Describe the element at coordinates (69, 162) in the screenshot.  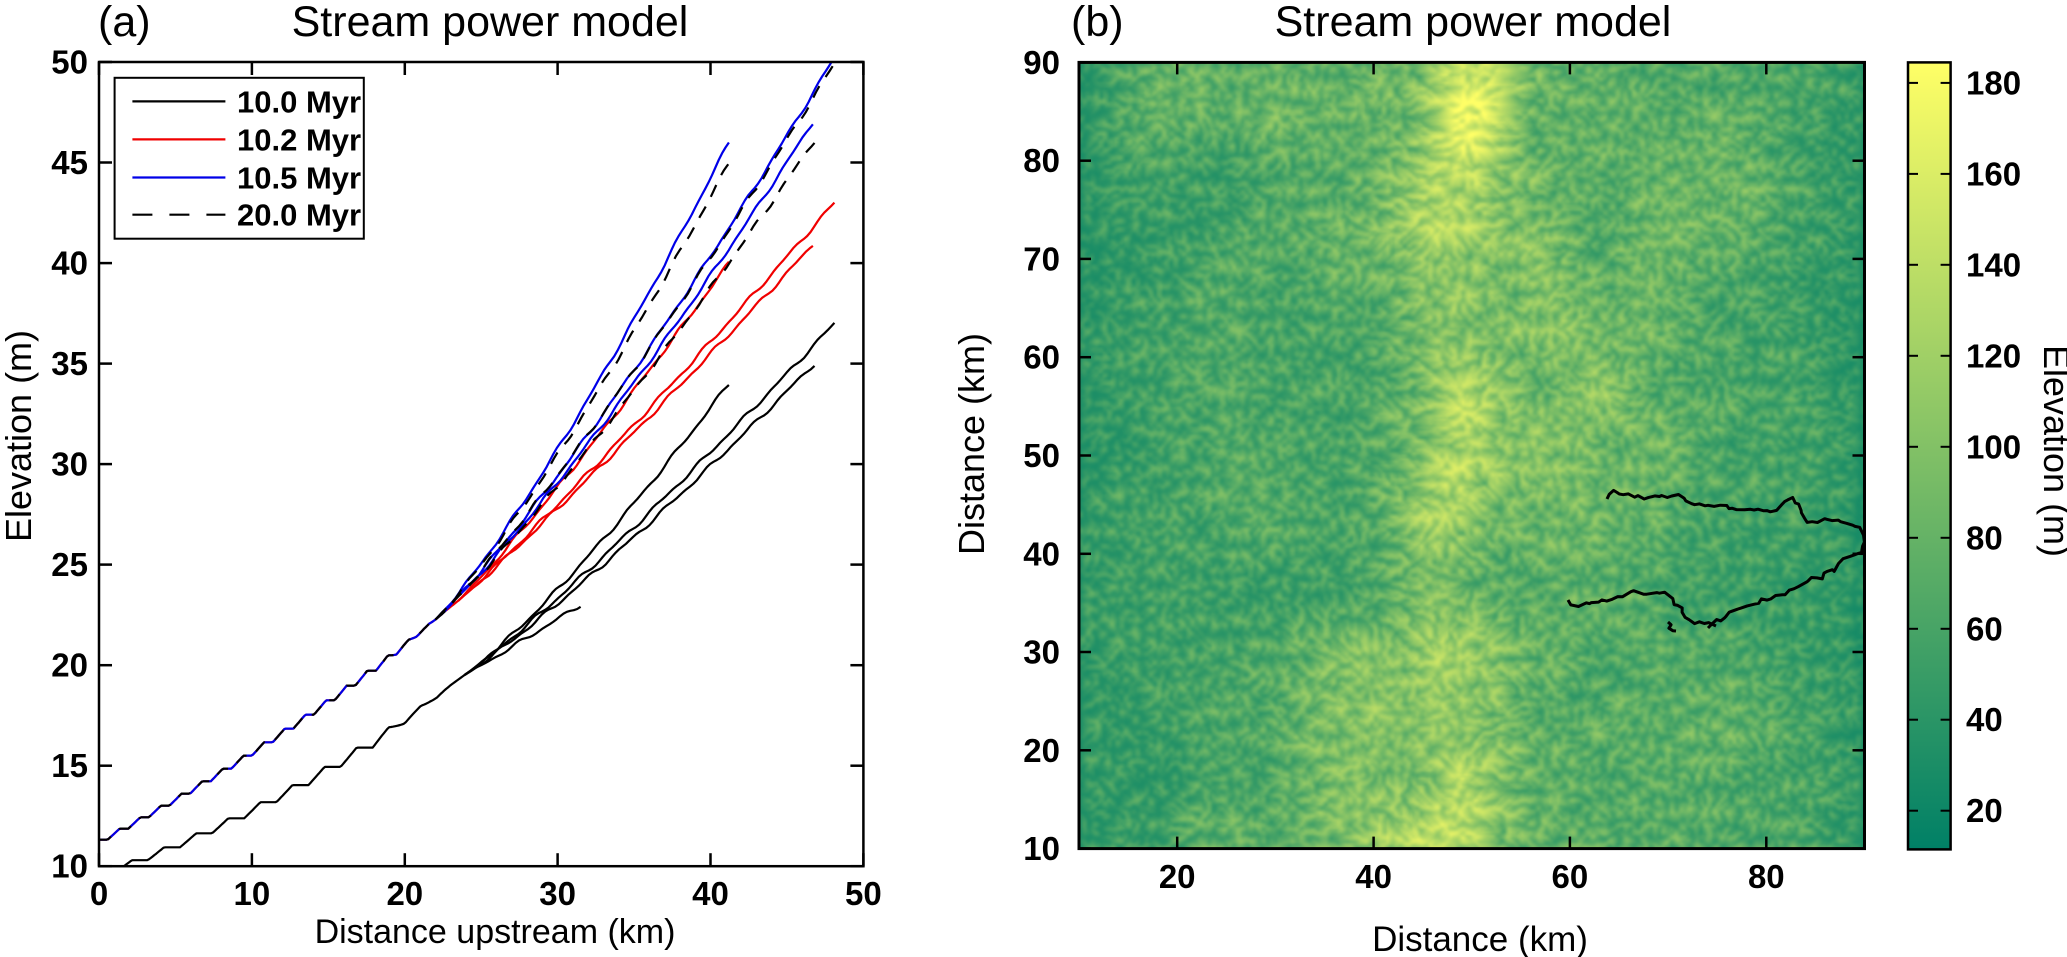
I see `svg-text: 45` at that location.